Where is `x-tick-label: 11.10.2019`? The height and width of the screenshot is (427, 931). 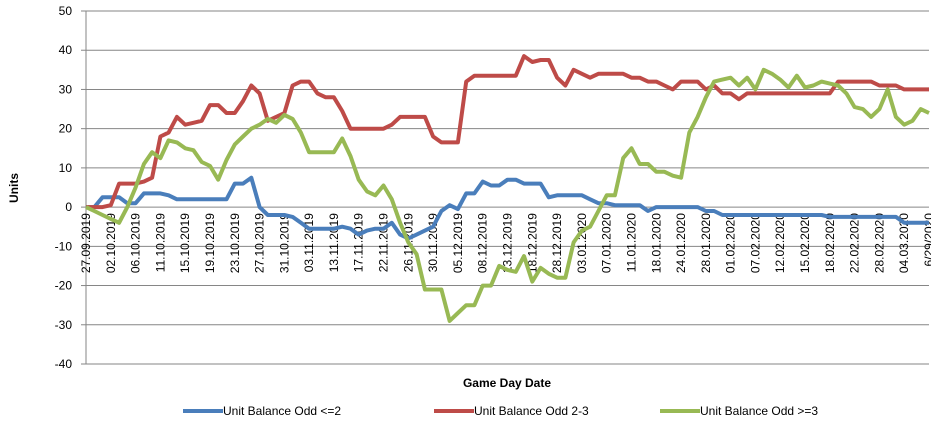
x-tick-label: 11.10.2019 is located at coordinates (160, 242).